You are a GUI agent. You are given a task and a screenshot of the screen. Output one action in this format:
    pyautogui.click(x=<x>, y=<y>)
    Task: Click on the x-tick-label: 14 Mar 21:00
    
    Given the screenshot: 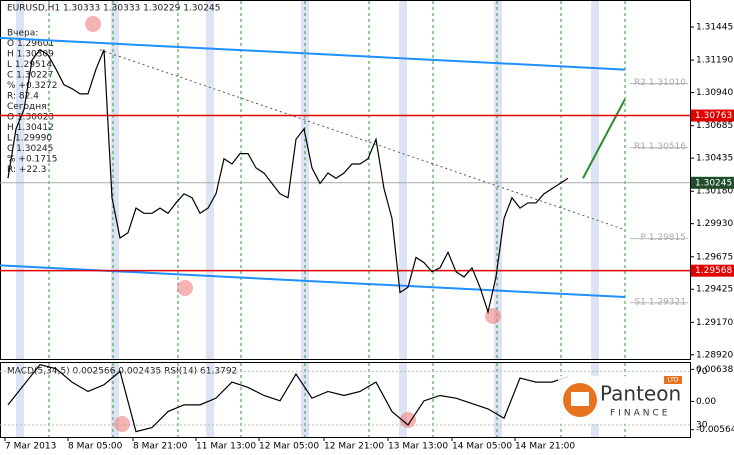 What is the action you would take?
    pyautogui.click(x=545, y=447)
    